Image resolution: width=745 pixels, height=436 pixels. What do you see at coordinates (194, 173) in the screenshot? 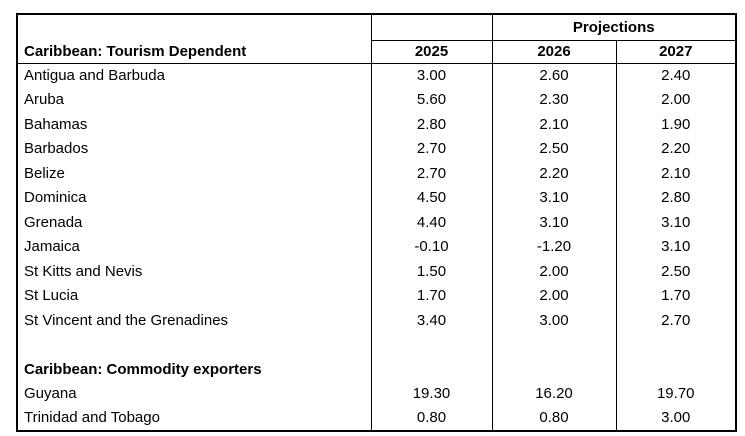
I see `country-cell: Belize` at bounding box center [194, 173].